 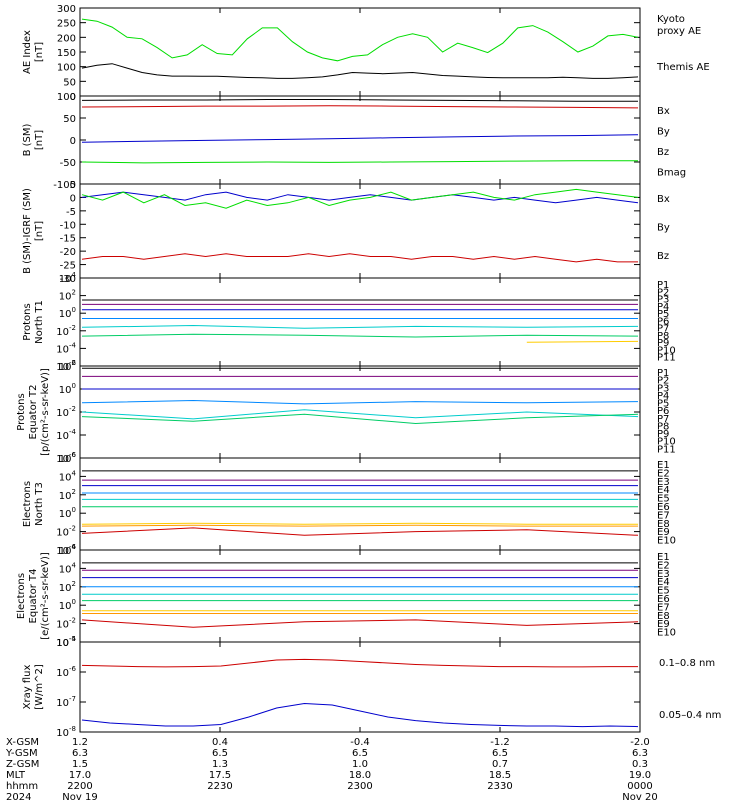 I want to click on legend-label: P4, so click(x=663, y=307).